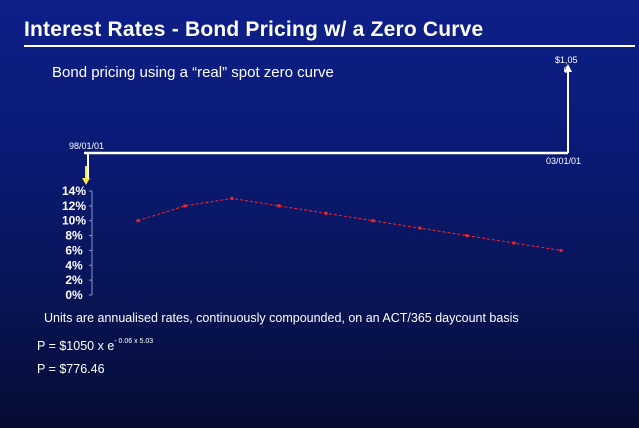  I want to click on title-underline, so click(329, 46).